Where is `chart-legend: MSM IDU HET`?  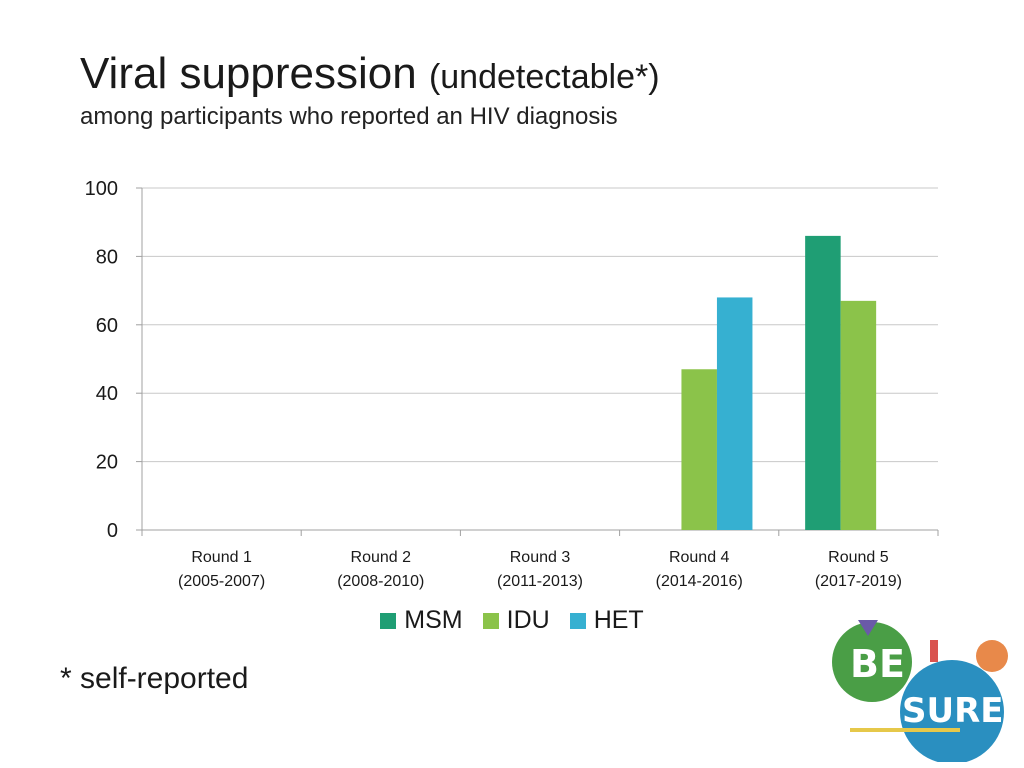
chart-legend: MSM IDU HET is located at coordinates (512, 620).